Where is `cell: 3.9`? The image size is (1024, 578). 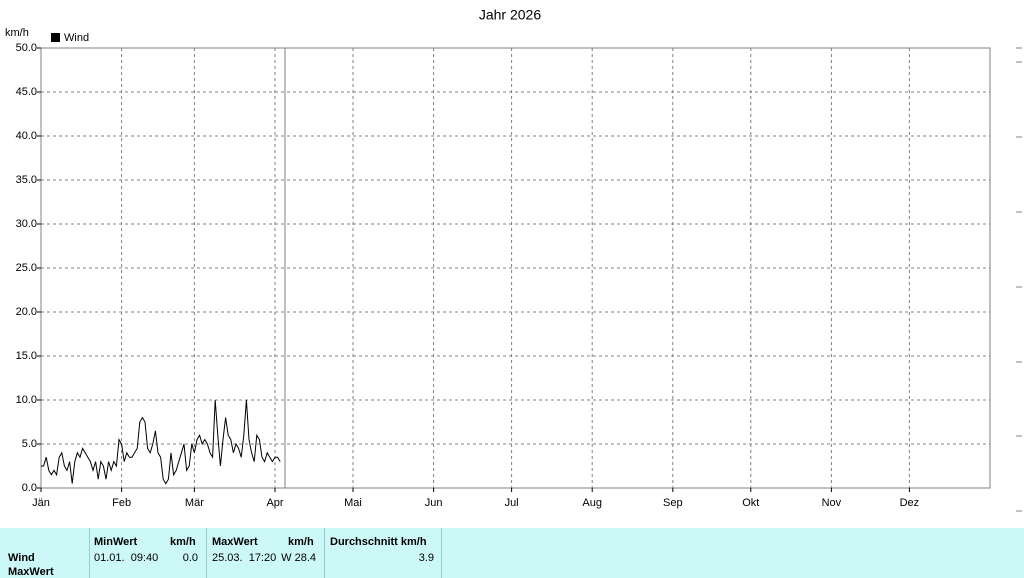
cell: 3.9 is located at coordinates (426, 558).